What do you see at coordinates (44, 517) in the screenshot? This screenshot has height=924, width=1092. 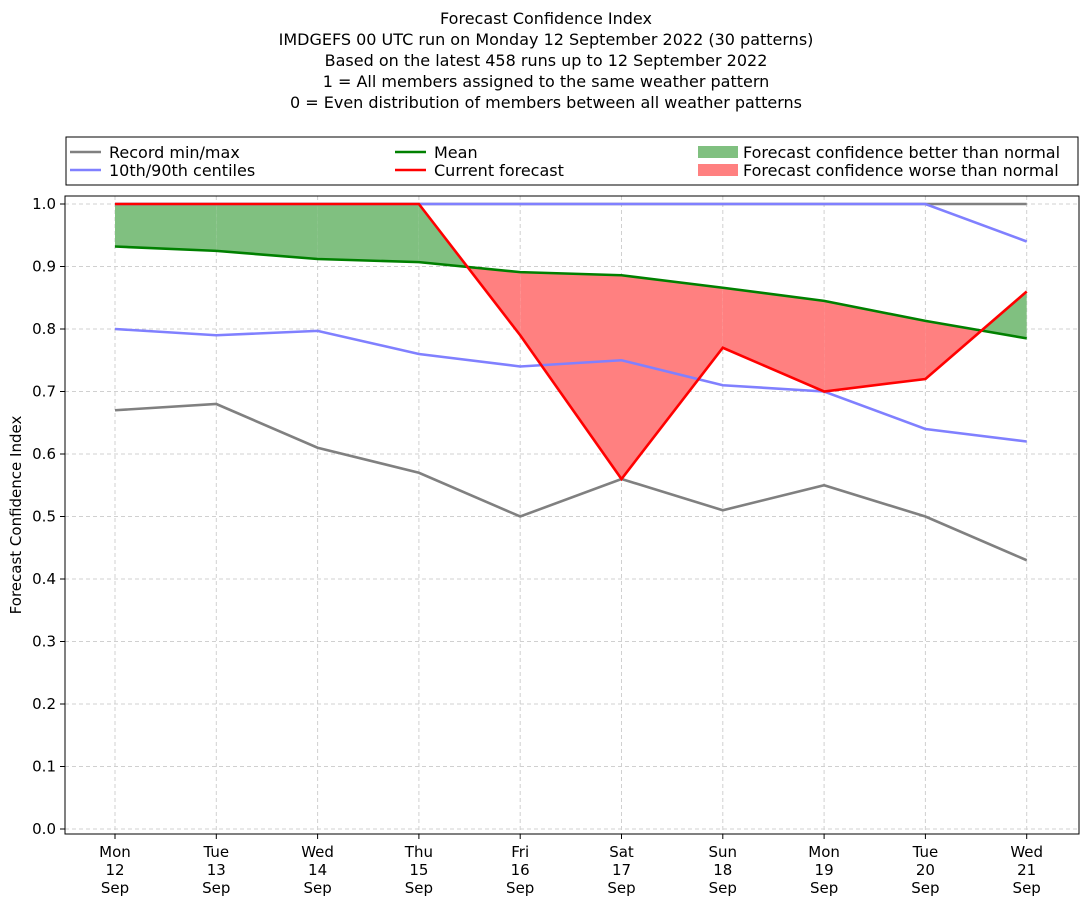 I see `y-tick-label: 0.5` at bounding box center [44, 517].